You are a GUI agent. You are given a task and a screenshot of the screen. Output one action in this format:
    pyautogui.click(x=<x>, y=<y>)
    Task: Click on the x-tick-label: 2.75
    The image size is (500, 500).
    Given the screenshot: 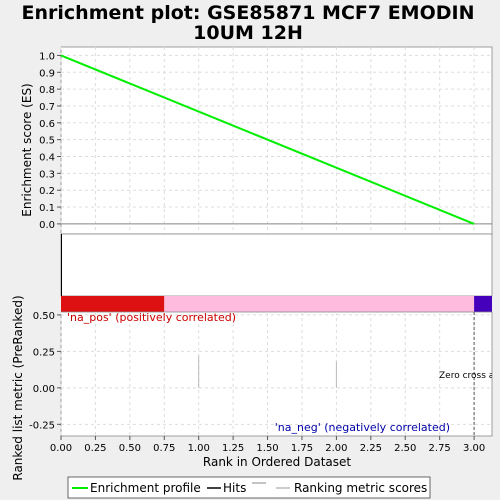 What is the action you would take?
    pyautogui.click(x=440, y=448)
    